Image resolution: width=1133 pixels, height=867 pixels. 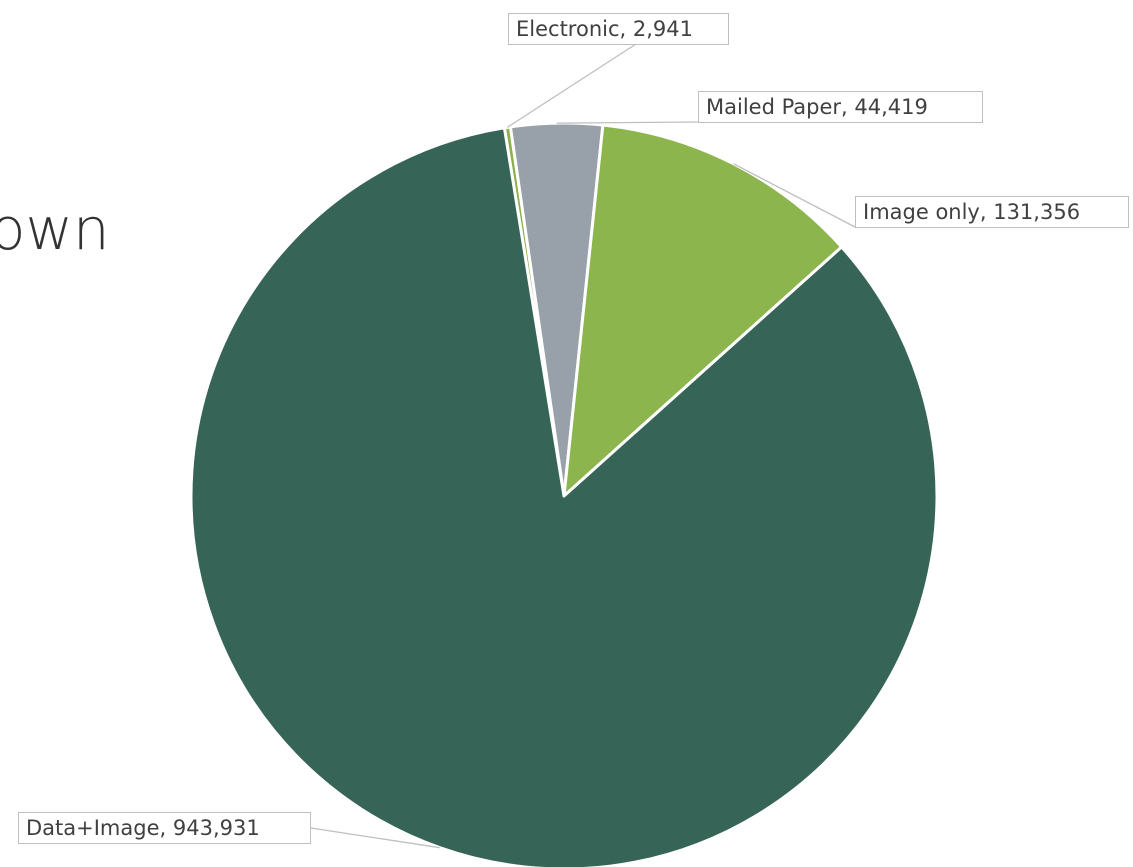 I want to click on leader-line-electronic, so click(x=572, y=85).